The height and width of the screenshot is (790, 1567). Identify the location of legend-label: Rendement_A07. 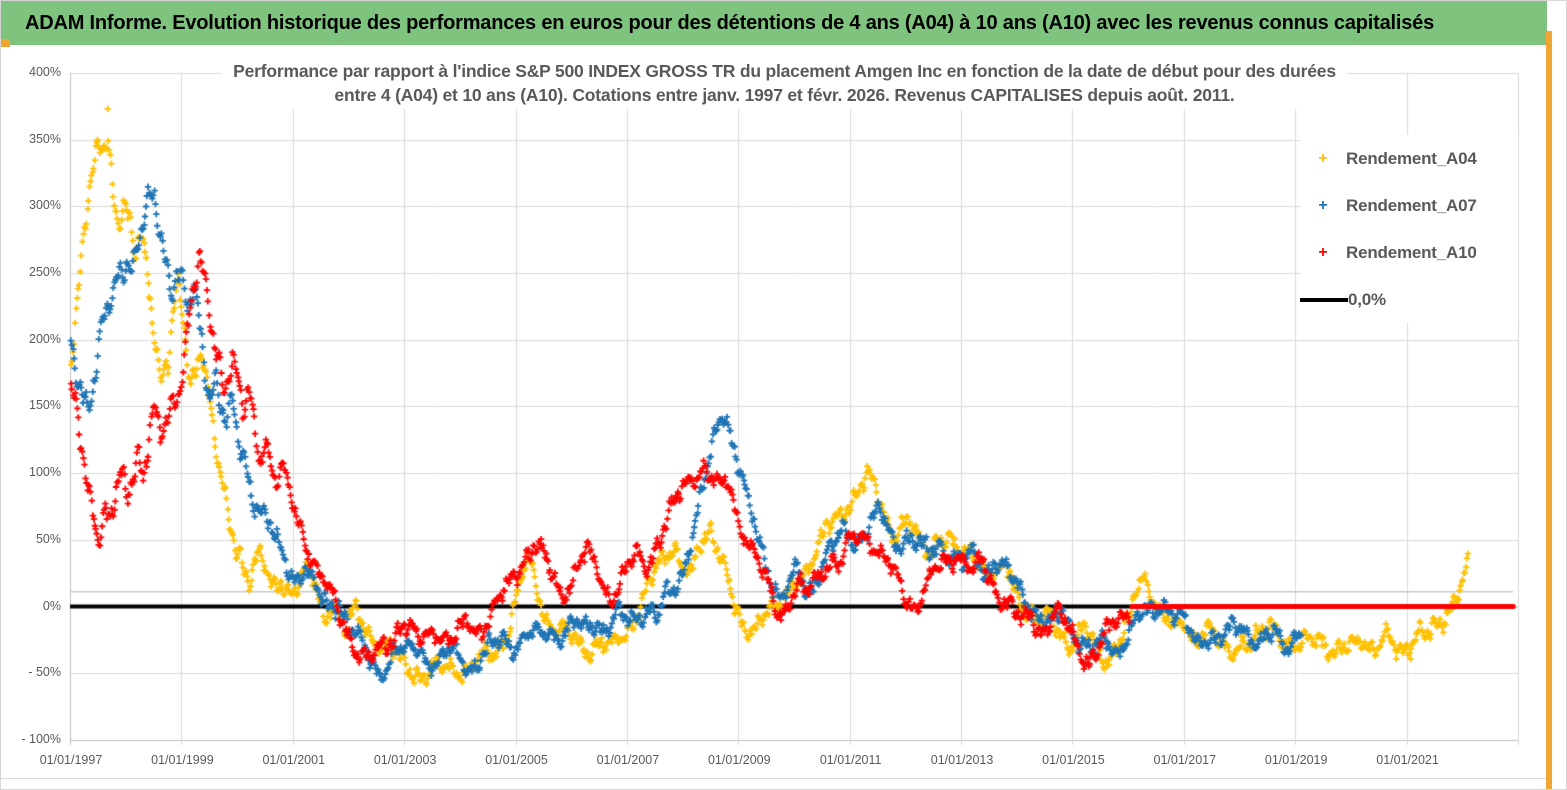
(1411, 205).